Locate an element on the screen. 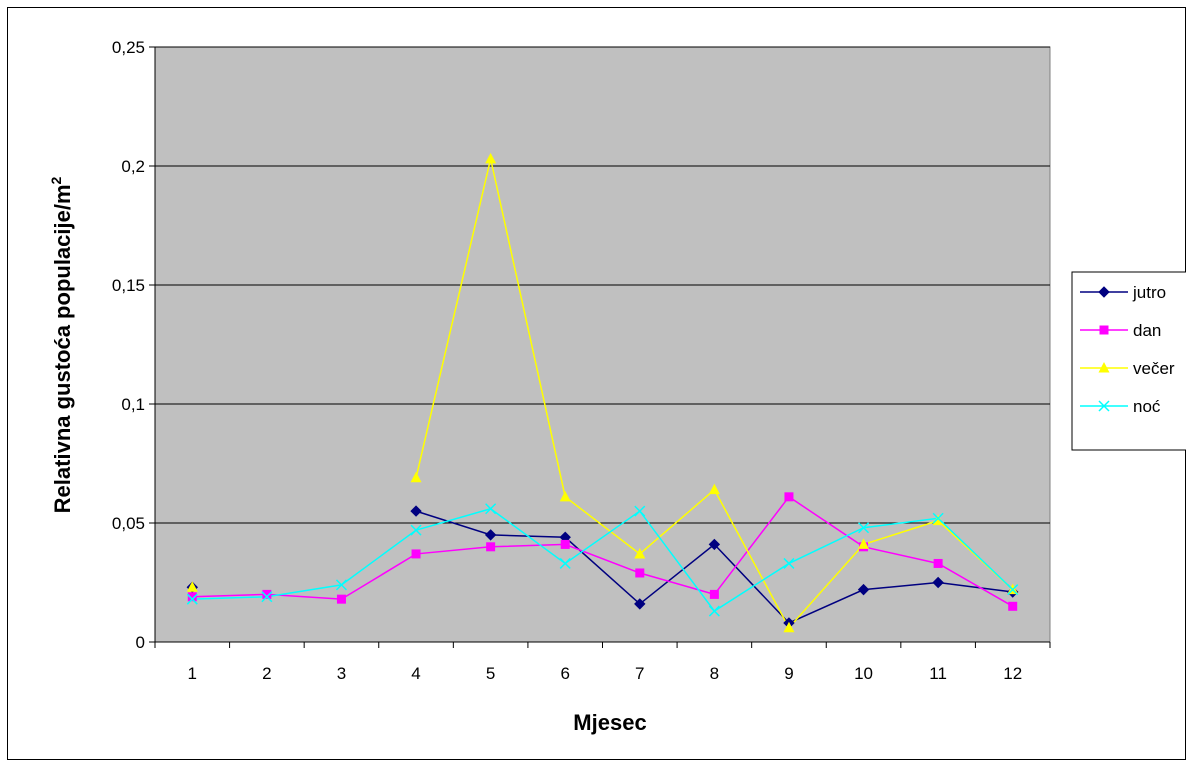 The image size is (1186, 765). legend-box is located at coordinates (1128, 361).